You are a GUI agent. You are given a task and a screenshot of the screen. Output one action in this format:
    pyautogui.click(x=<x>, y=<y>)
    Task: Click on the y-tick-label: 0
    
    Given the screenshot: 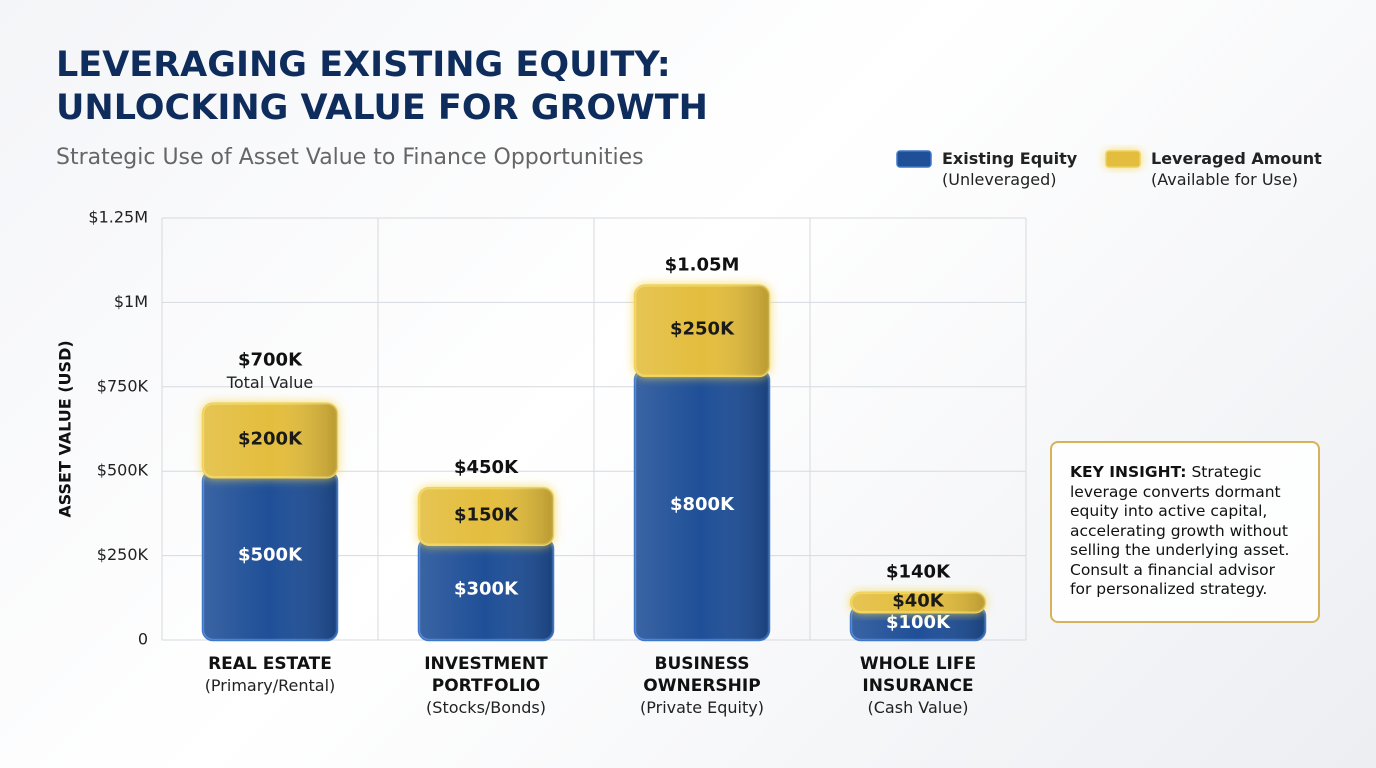 What is the action you would take?
    pyautogui.click(x=143, y=639)
    